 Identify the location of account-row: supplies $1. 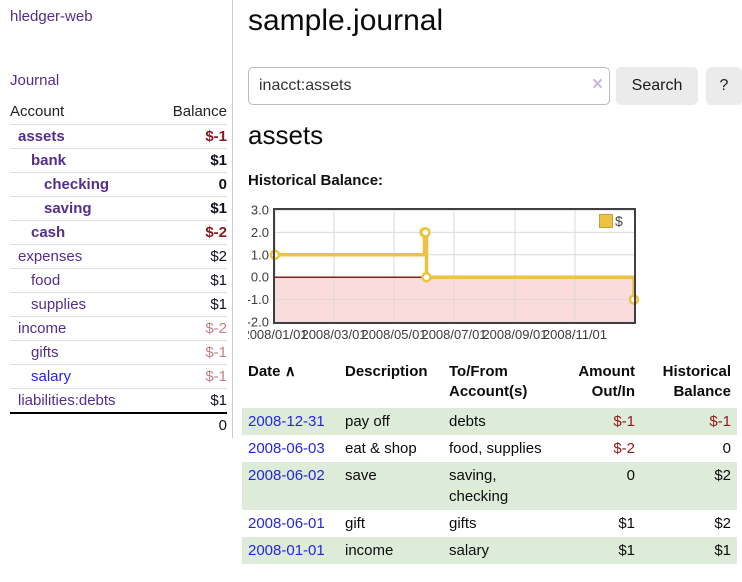
(118, 304).